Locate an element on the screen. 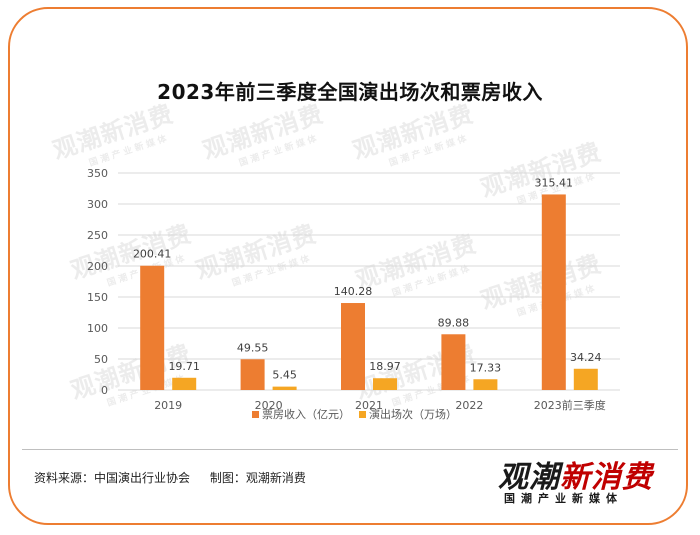  y-tick-label: 0 is located at coordinates (104, 390).